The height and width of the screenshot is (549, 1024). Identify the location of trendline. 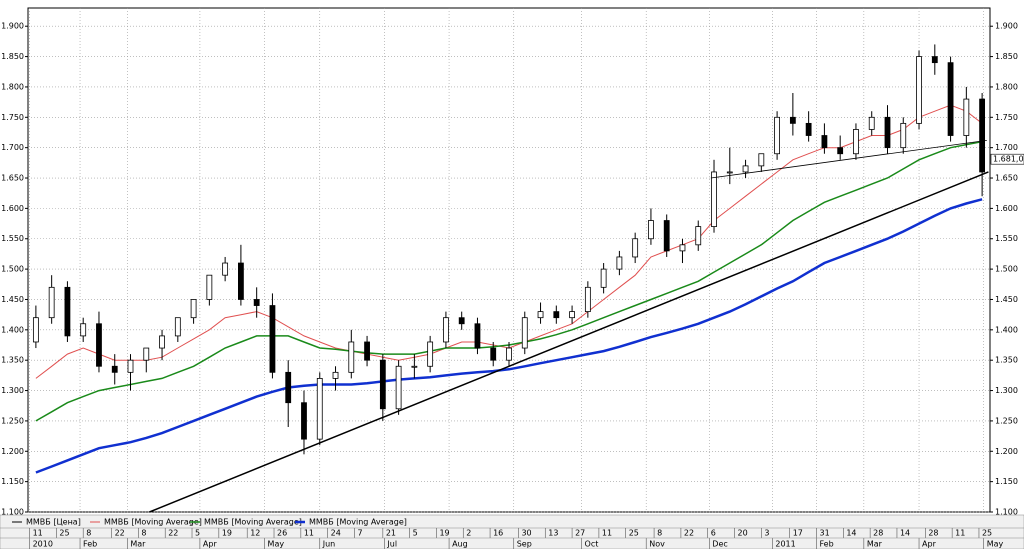
(848, 159).